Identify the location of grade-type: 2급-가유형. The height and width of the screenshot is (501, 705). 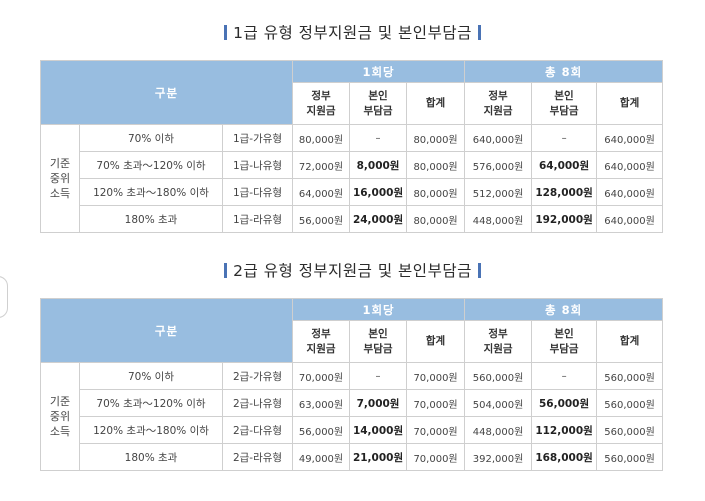
(257, 376).